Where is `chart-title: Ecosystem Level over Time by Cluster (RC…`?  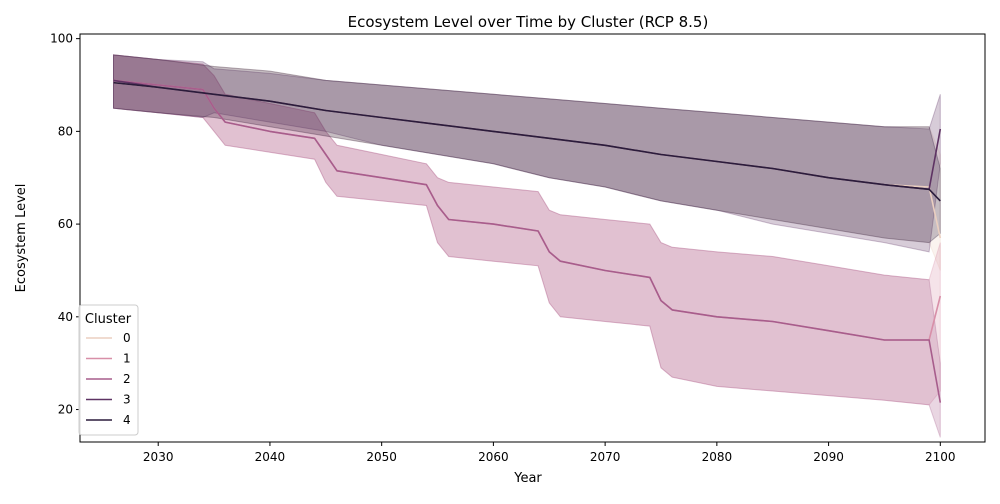
chart-title: Ecosystem Level over Time by Cluster (RC… is located at coordinates (528, 22).